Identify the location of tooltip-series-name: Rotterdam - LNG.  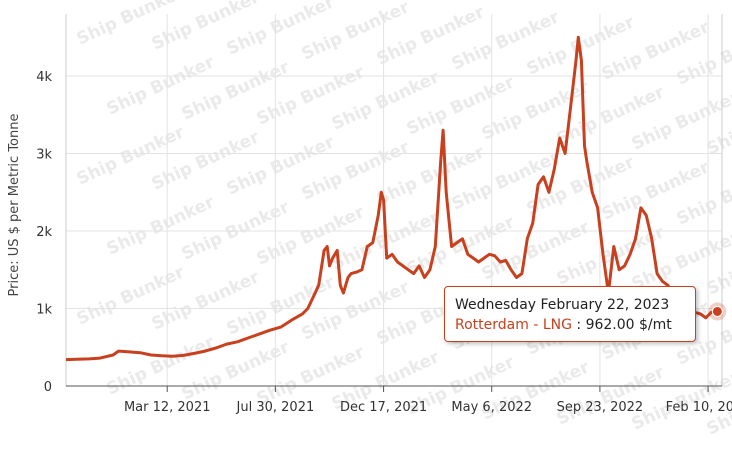
(513, 325).